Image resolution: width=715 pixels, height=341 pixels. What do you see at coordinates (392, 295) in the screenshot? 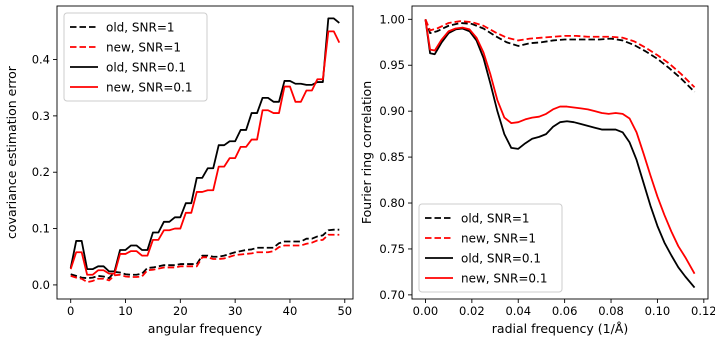
I see `y-tick-label: 0.70` at bounding box center [392, 295].